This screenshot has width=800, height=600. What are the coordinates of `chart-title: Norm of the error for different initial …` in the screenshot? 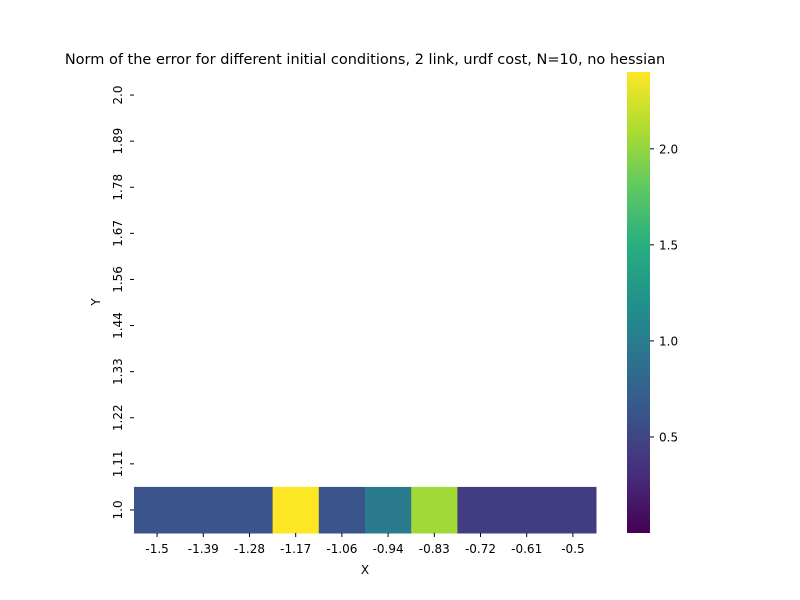 It's located at (365, 60).